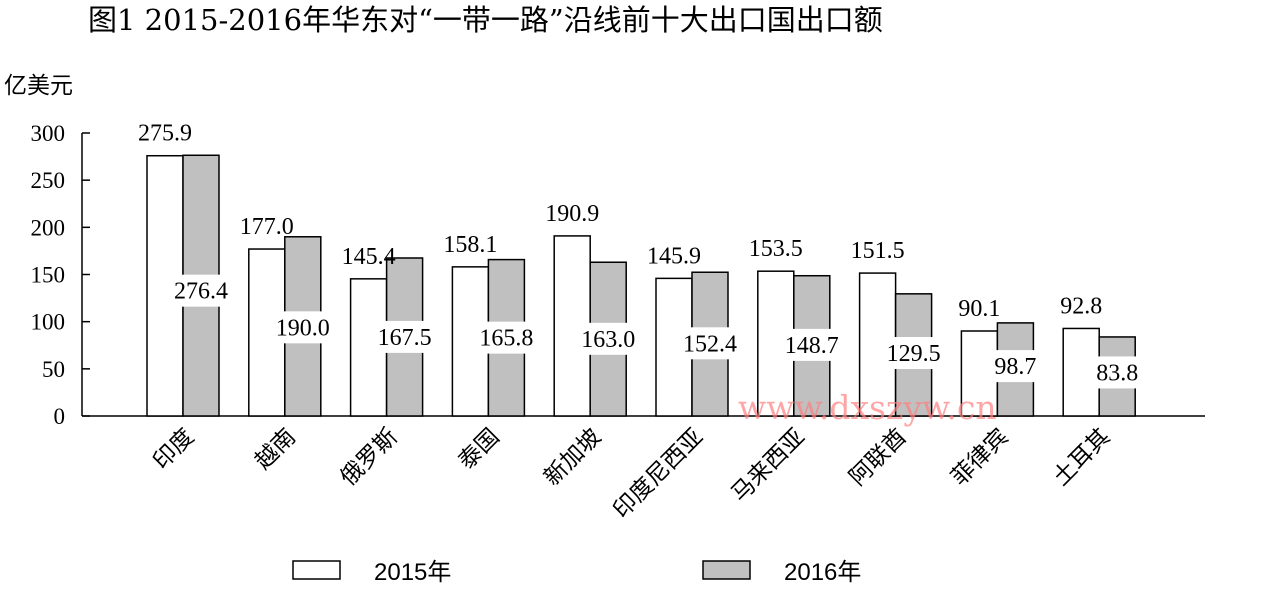 This screenshot has width=1272, height=591. I want to click on y-tick-label: 300, so click(48, 133).